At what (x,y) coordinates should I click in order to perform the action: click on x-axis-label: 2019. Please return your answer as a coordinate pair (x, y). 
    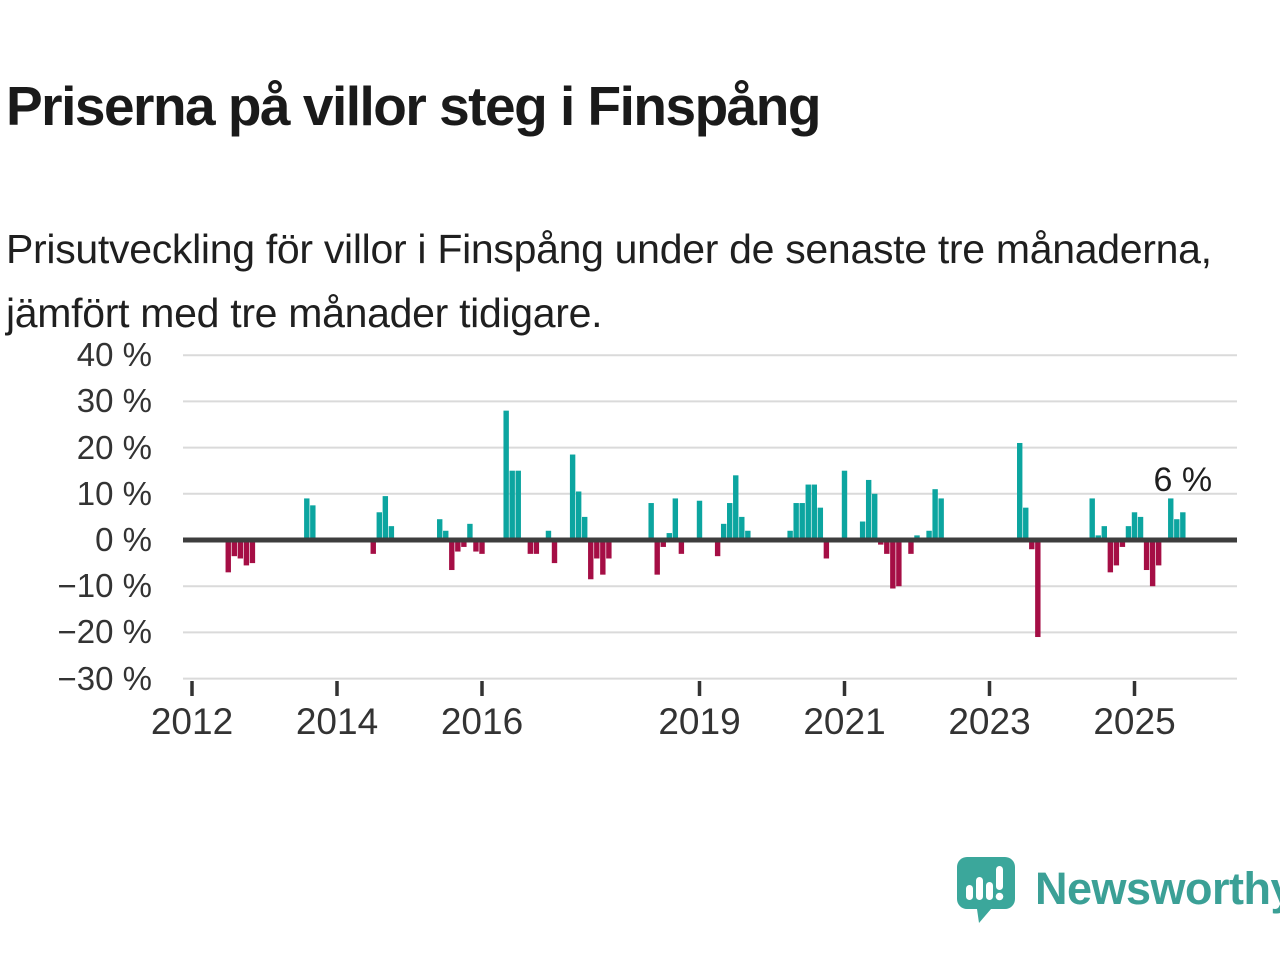
    Looking at the image, I should click on (699, 721).